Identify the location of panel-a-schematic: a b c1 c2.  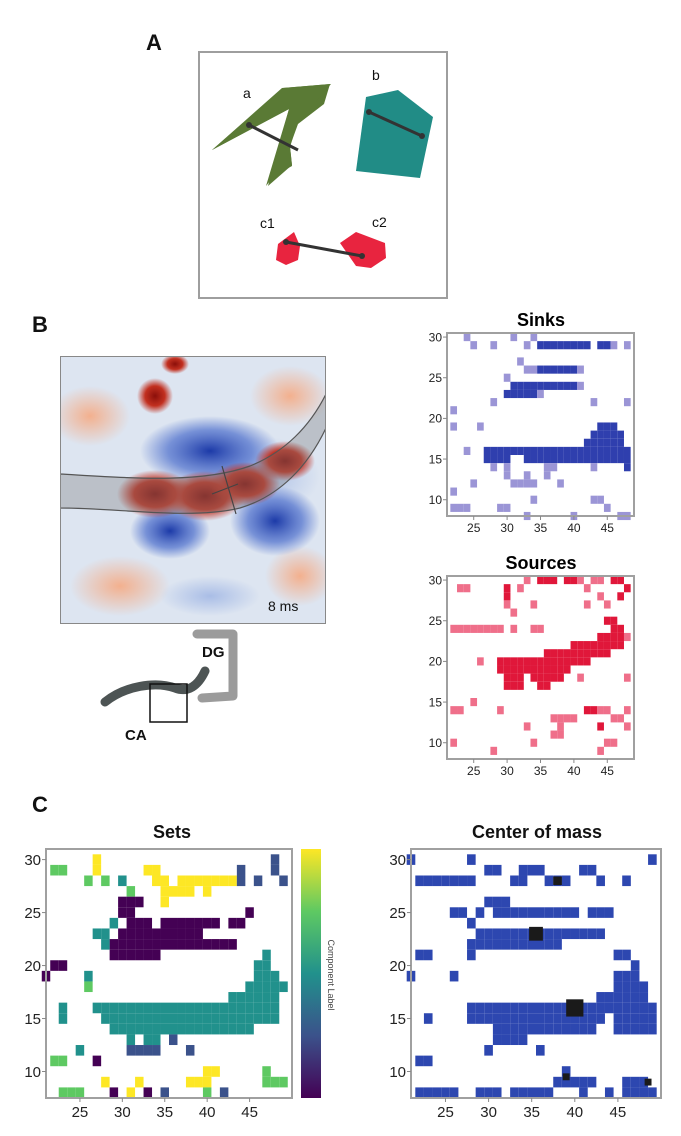
(323, 175).